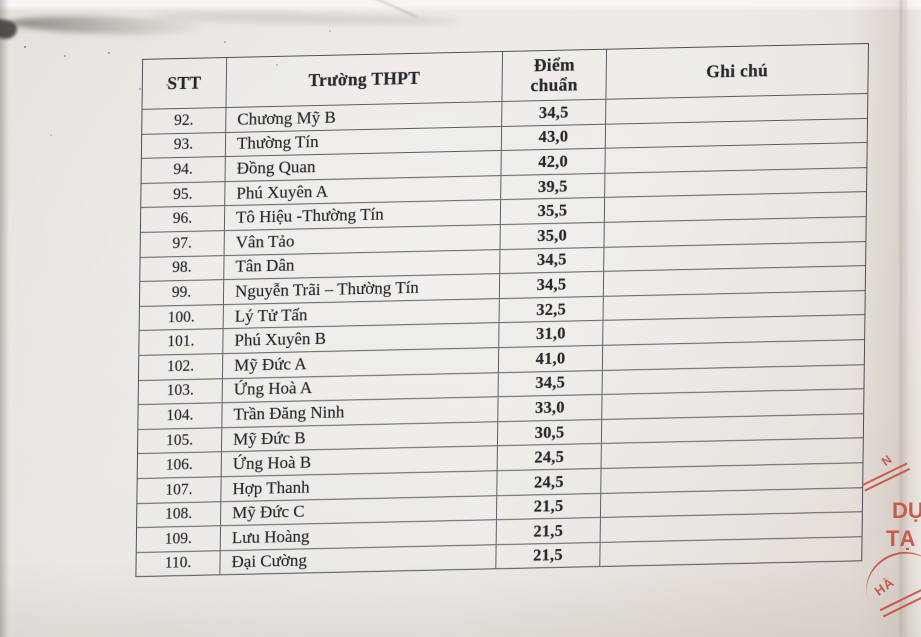 The width and height of the screenshot is (921, 637). What do you see at coordinates (179, 539) in the screenshot?
I see `cell-stt: 109.` at bounding box center [179, 539].